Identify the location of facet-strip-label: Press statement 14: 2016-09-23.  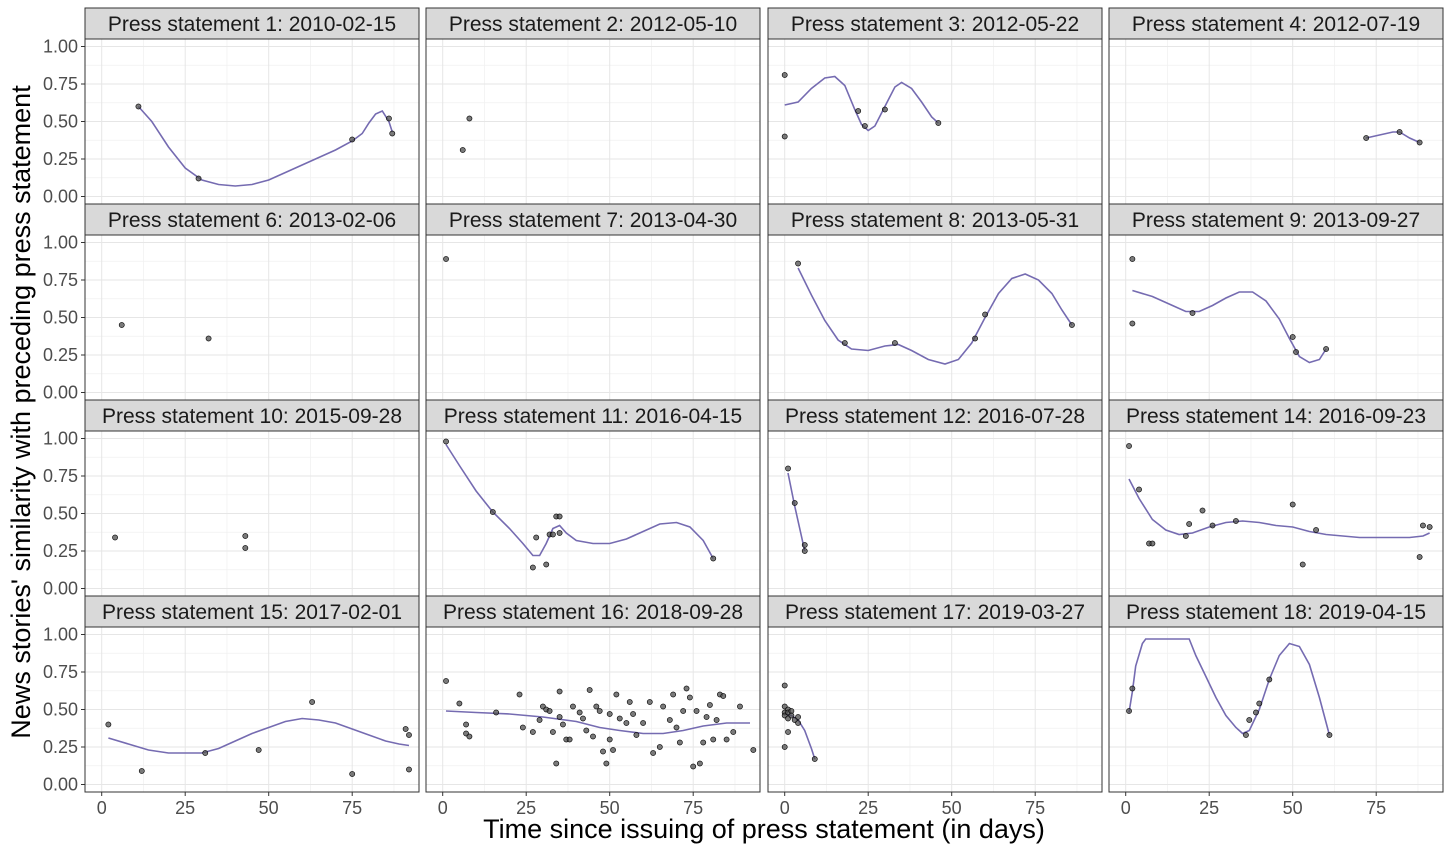
(1276, 416).